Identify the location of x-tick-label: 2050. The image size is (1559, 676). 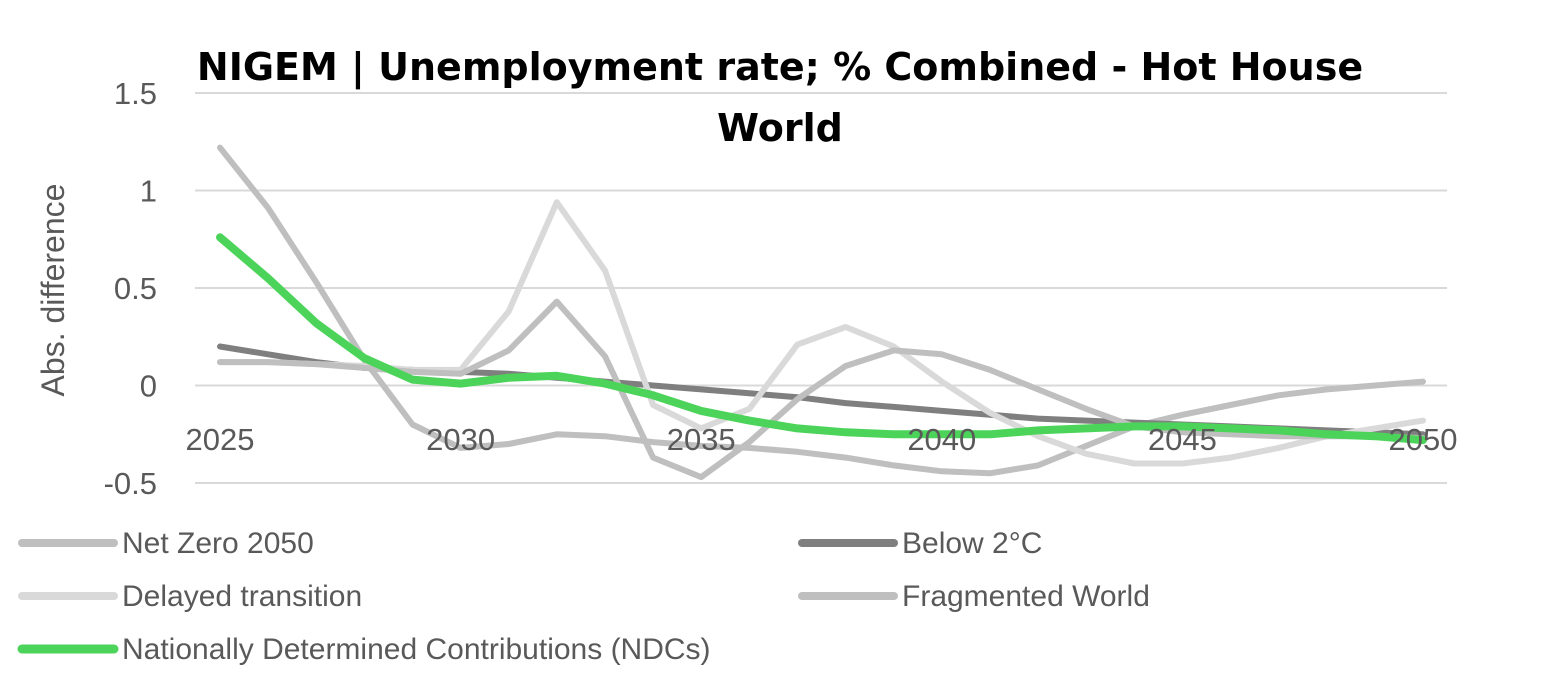
(1423, 439).